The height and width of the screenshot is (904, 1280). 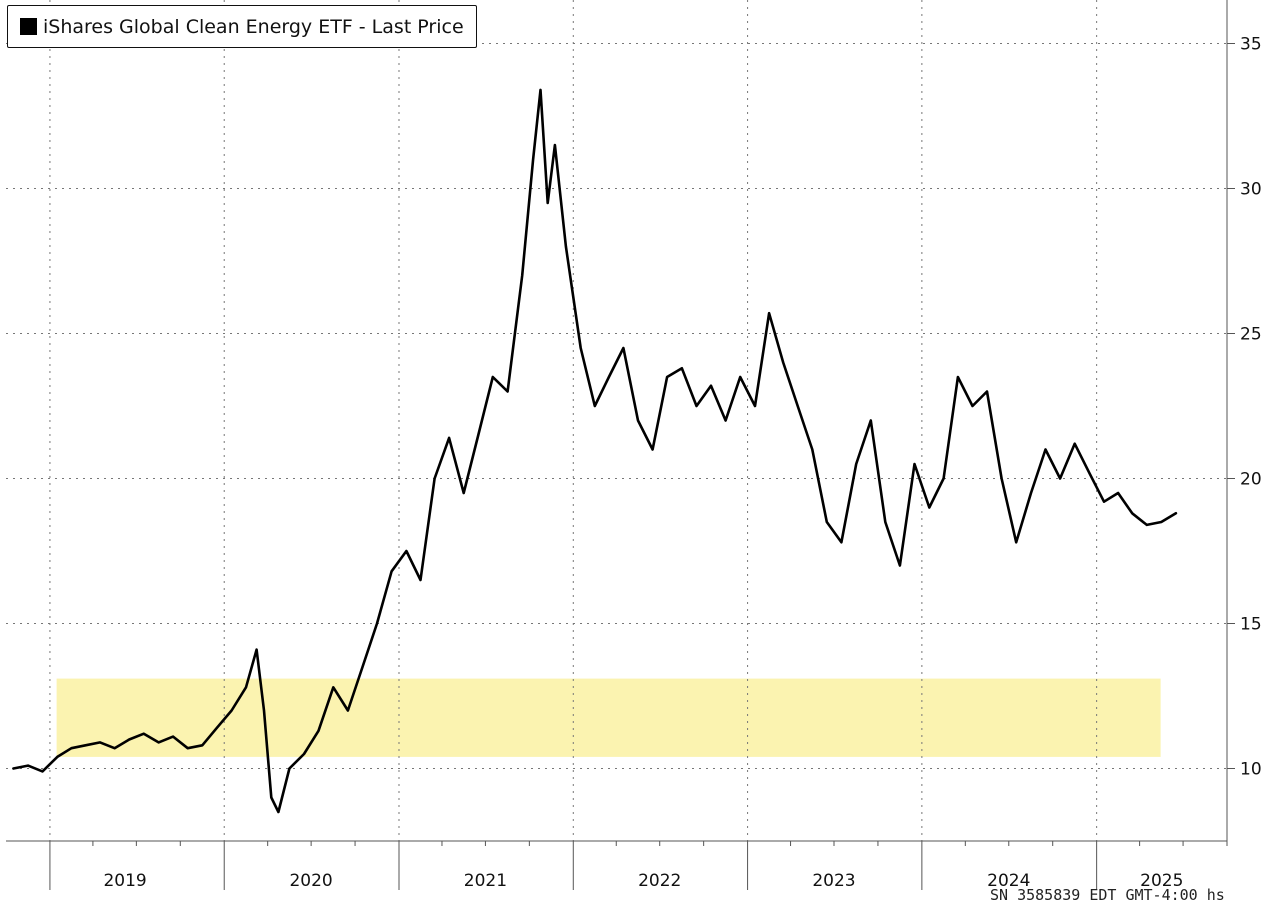 I want to click on y-tick-label: 20, so click(x=1251, y=480).